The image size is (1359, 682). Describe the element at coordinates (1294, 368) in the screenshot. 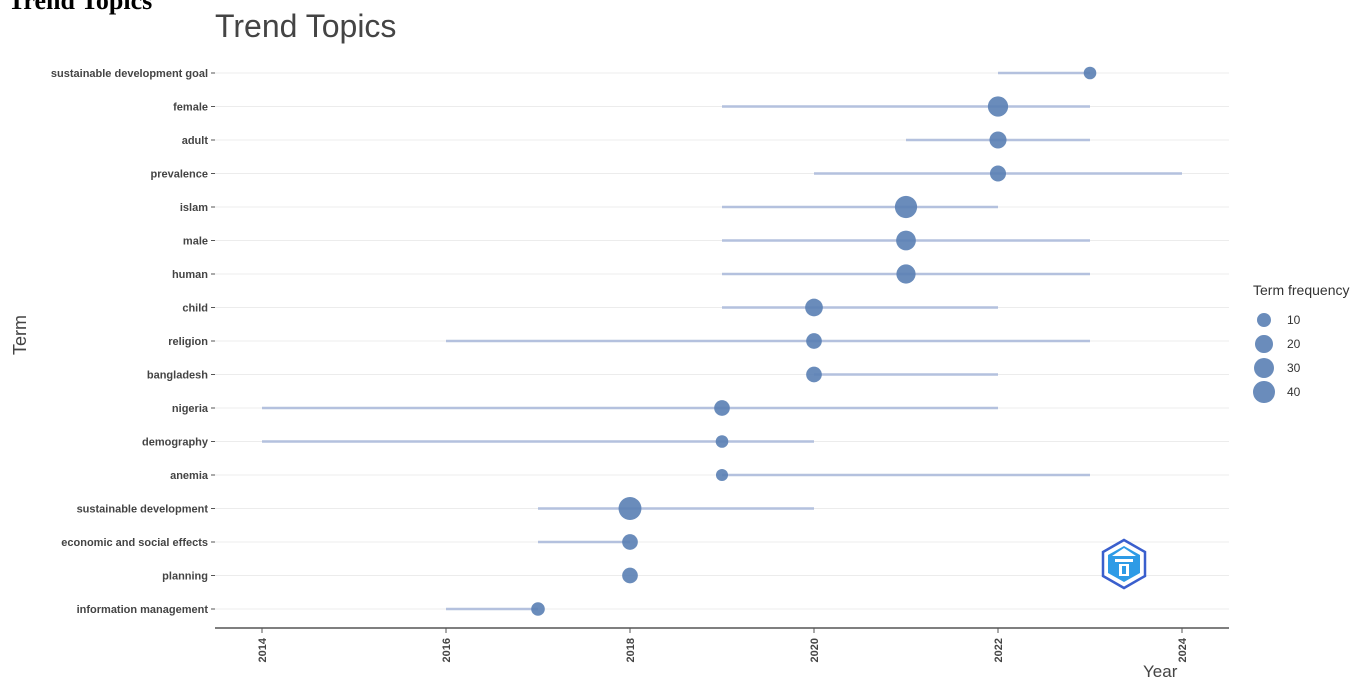

I see `legend-label: 30` at that location.